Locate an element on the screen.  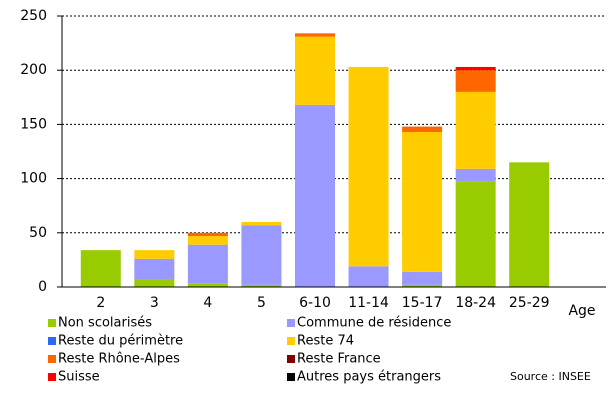
legend-label: Non scolarisés is located at coordinates (105, 323).